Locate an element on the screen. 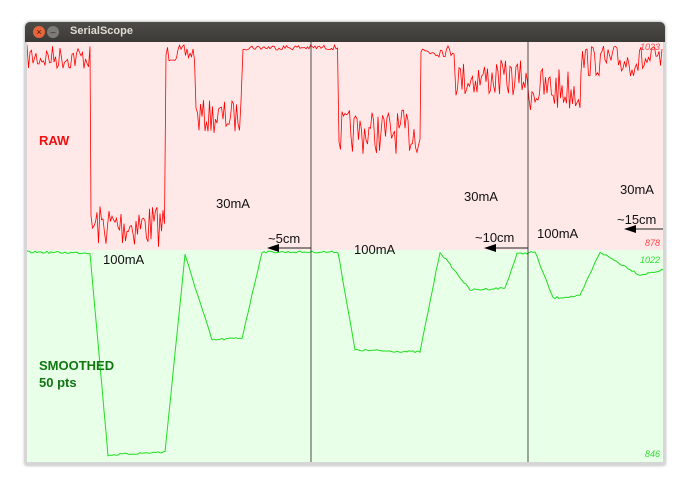 This screenshot has height=487, width=690. smoothed-label: SMOOTHED is located at coordinates (76, 365).